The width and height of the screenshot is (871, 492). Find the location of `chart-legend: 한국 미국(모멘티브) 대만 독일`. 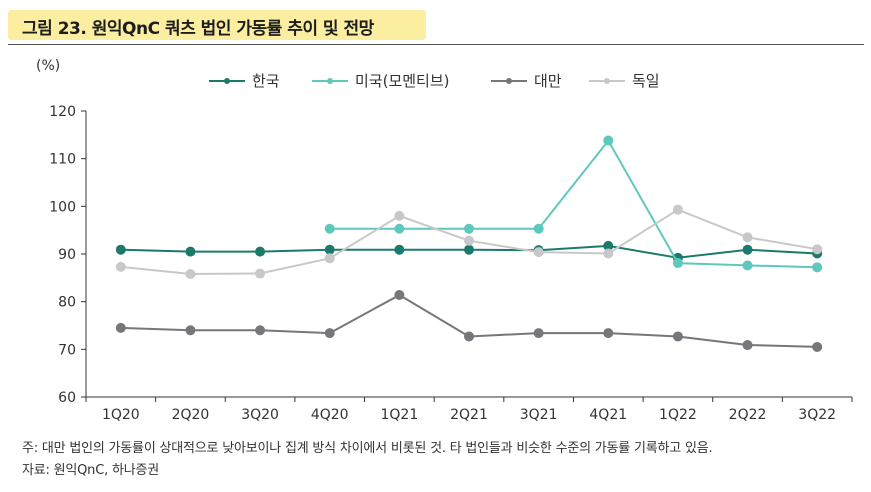

chart-legend: 한국 미국(모멘티브) 대만 독일 is located at coordinates (435, 81).